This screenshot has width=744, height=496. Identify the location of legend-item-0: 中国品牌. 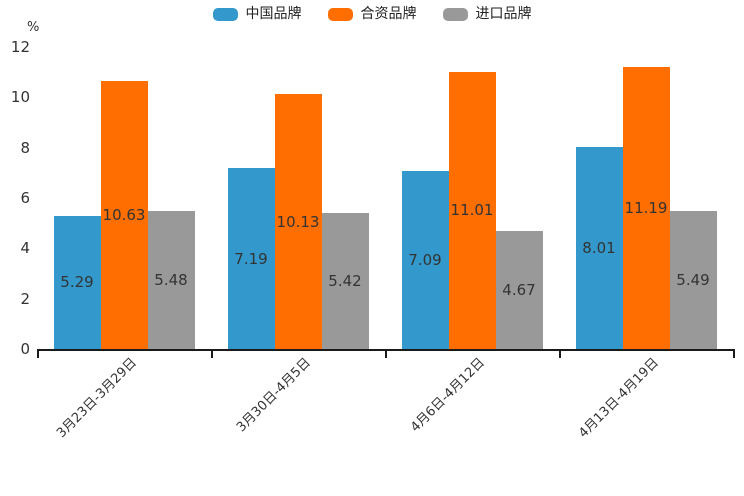
(257, 14).